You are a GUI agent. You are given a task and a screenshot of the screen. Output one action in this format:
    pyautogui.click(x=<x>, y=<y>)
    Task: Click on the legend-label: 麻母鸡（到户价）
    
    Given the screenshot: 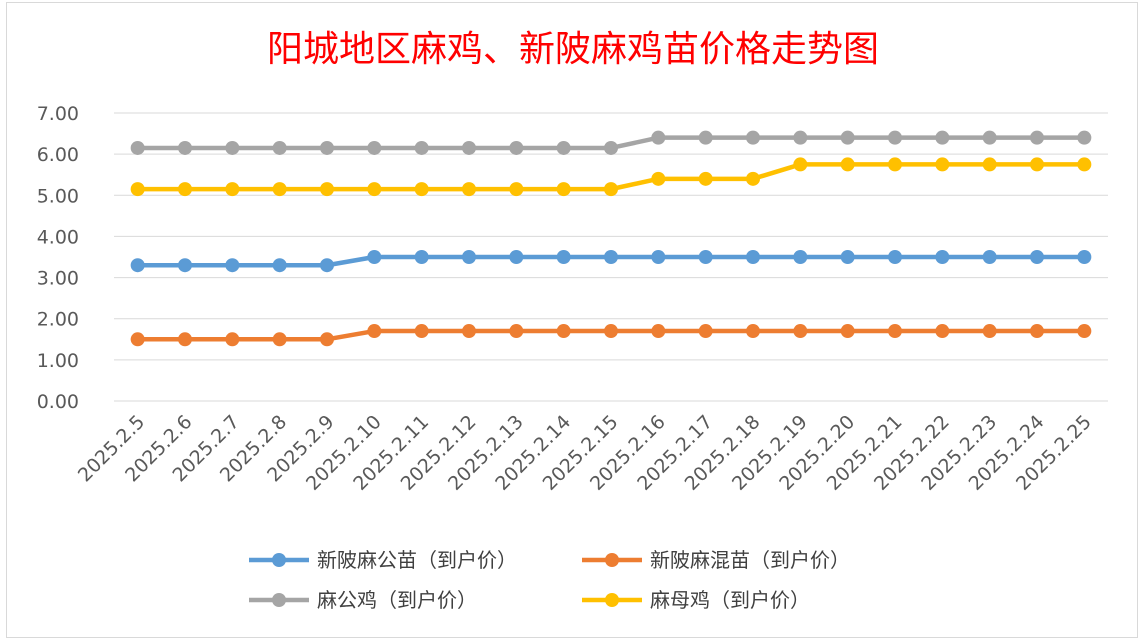 What is the action you would take?
    pyautogui.click(x=730, y=600)
    